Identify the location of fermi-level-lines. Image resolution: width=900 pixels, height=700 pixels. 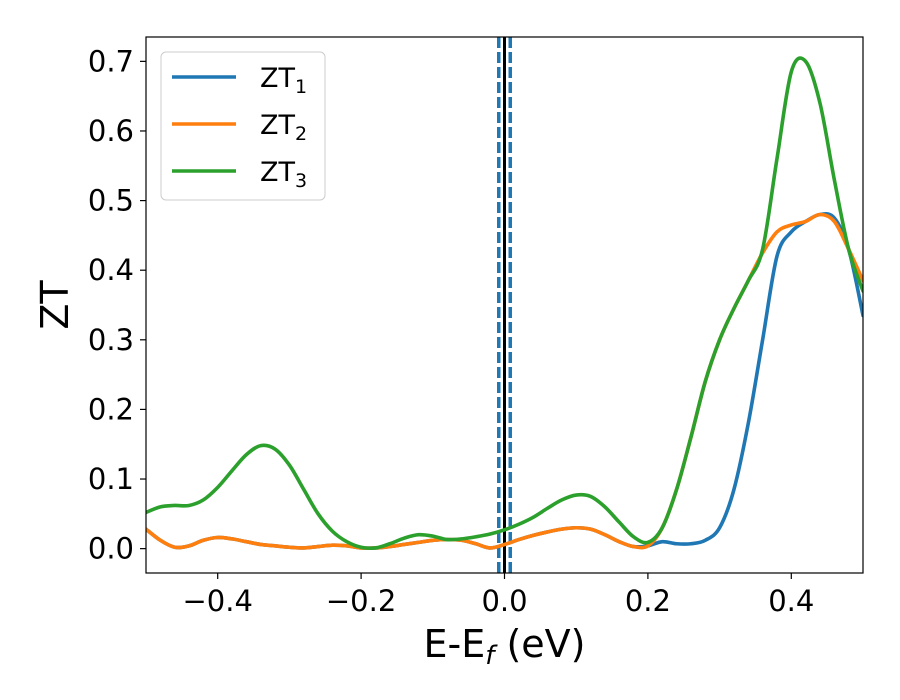
(504, 305).